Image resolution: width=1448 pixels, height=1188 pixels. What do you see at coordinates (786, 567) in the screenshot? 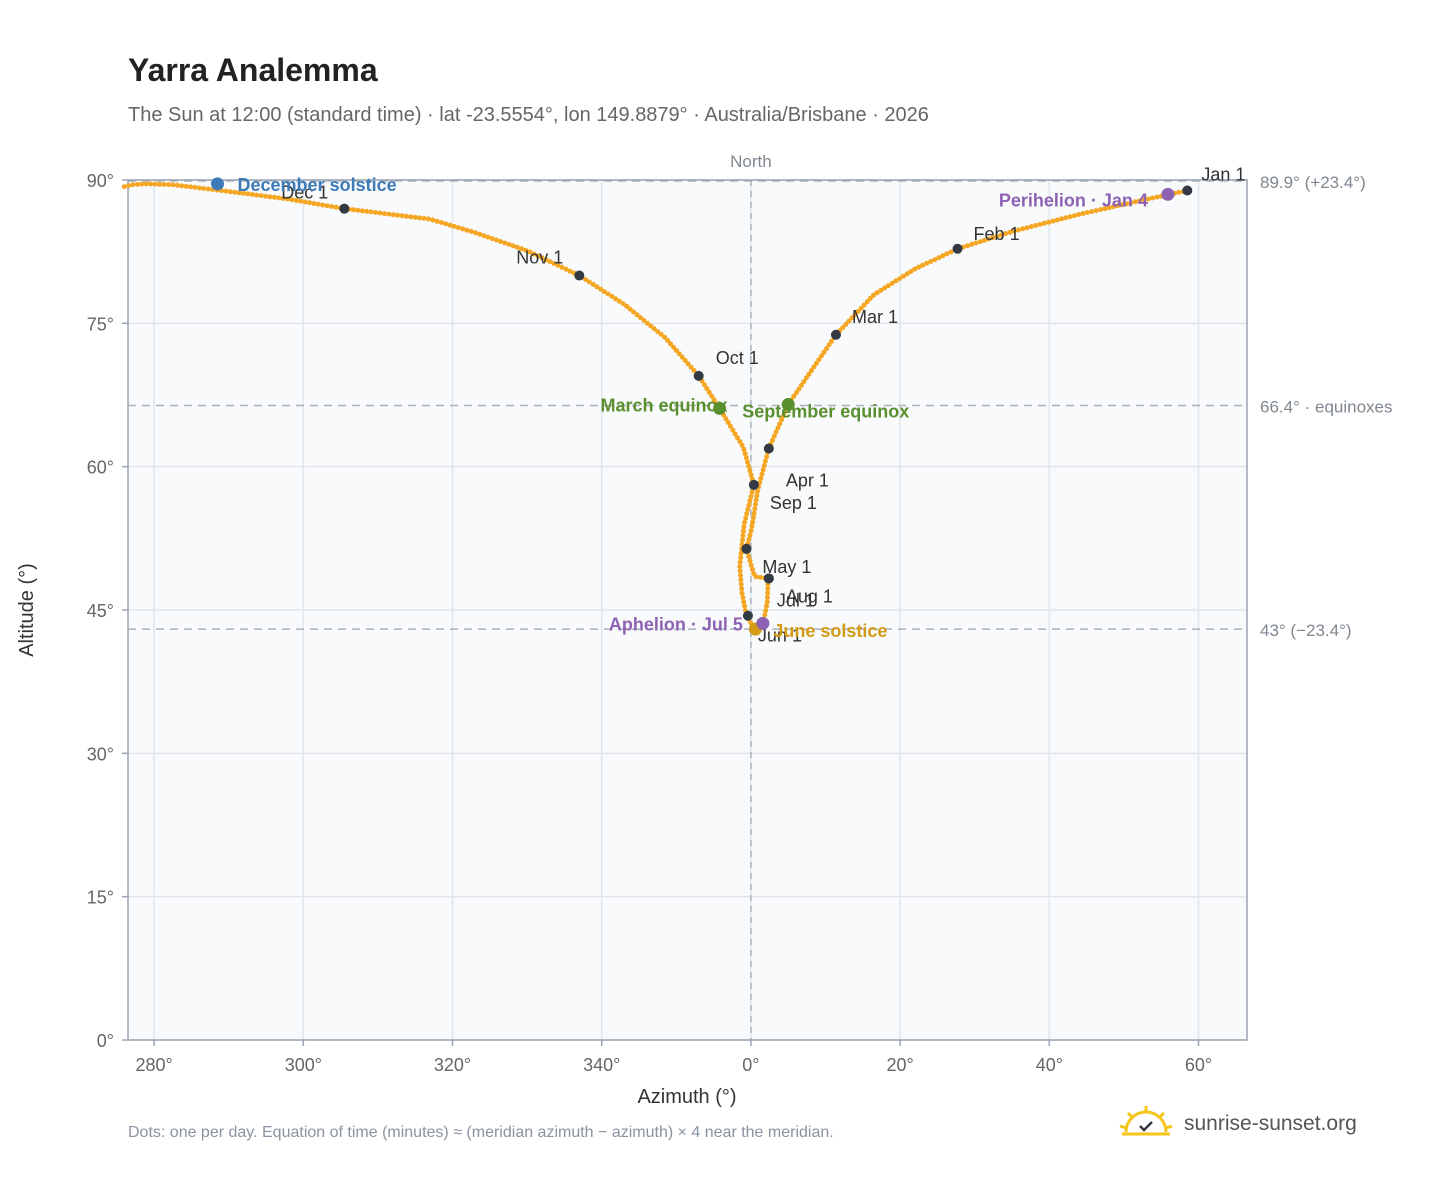
I see `month-label: May 1` at bounding box center [786, 567].